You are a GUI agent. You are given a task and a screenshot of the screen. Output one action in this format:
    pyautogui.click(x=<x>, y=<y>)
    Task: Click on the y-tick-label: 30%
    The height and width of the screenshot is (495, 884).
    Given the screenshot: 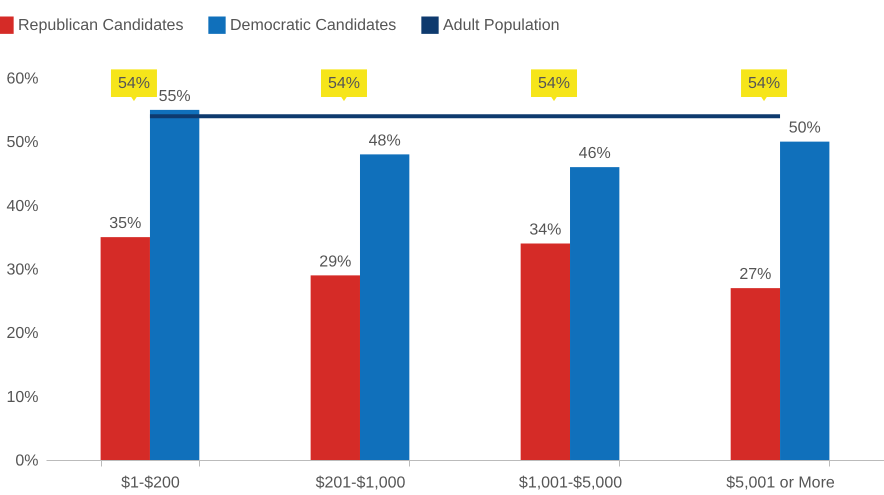 What is the action you would take?
    pyautogui.click(x=22, y=270)
    